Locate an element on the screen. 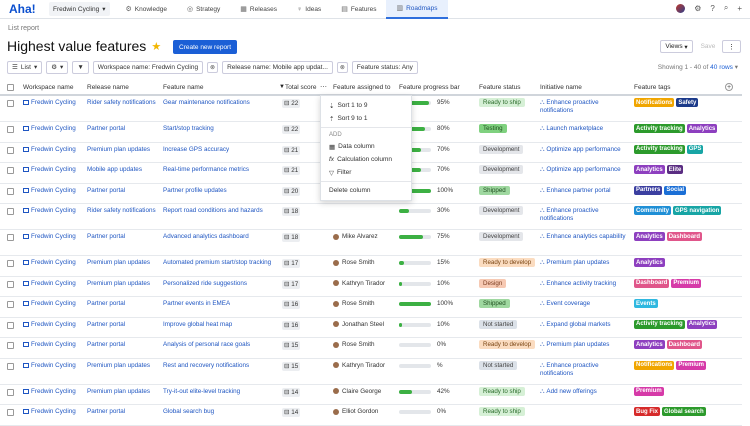  views-dropdown: Views ▾ is located at coordinates (676, 46).